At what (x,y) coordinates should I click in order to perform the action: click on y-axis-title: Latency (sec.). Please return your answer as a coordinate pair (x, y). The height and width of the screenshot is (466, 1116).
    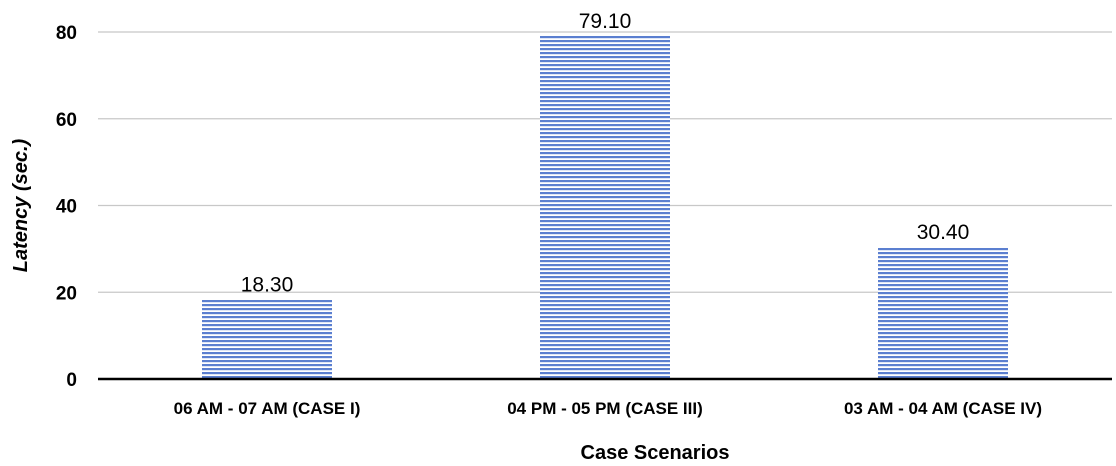
    Looking at the image, I should click on (21, 205).